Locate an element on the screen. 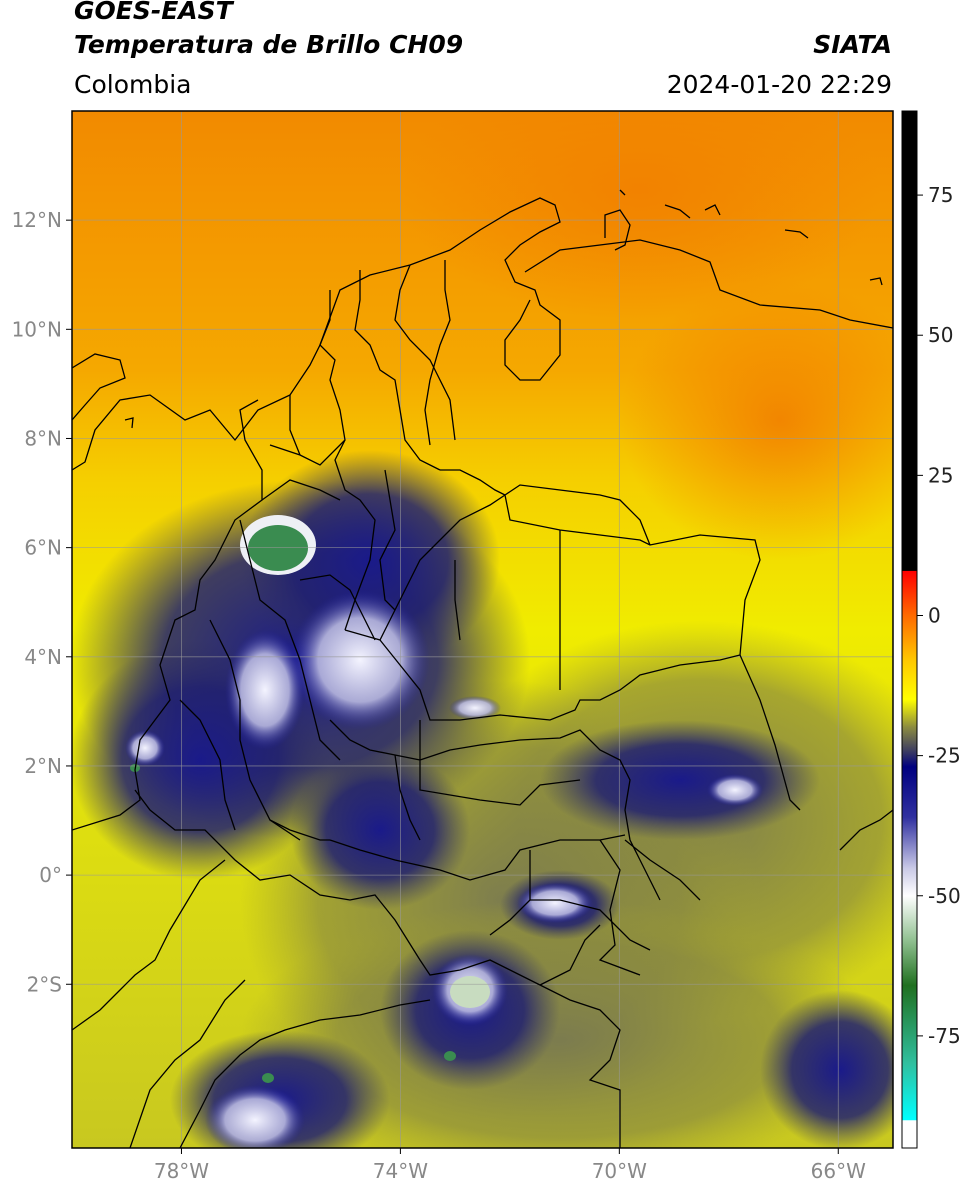  organization-label: SIATA is located at coordinates (852, 44).